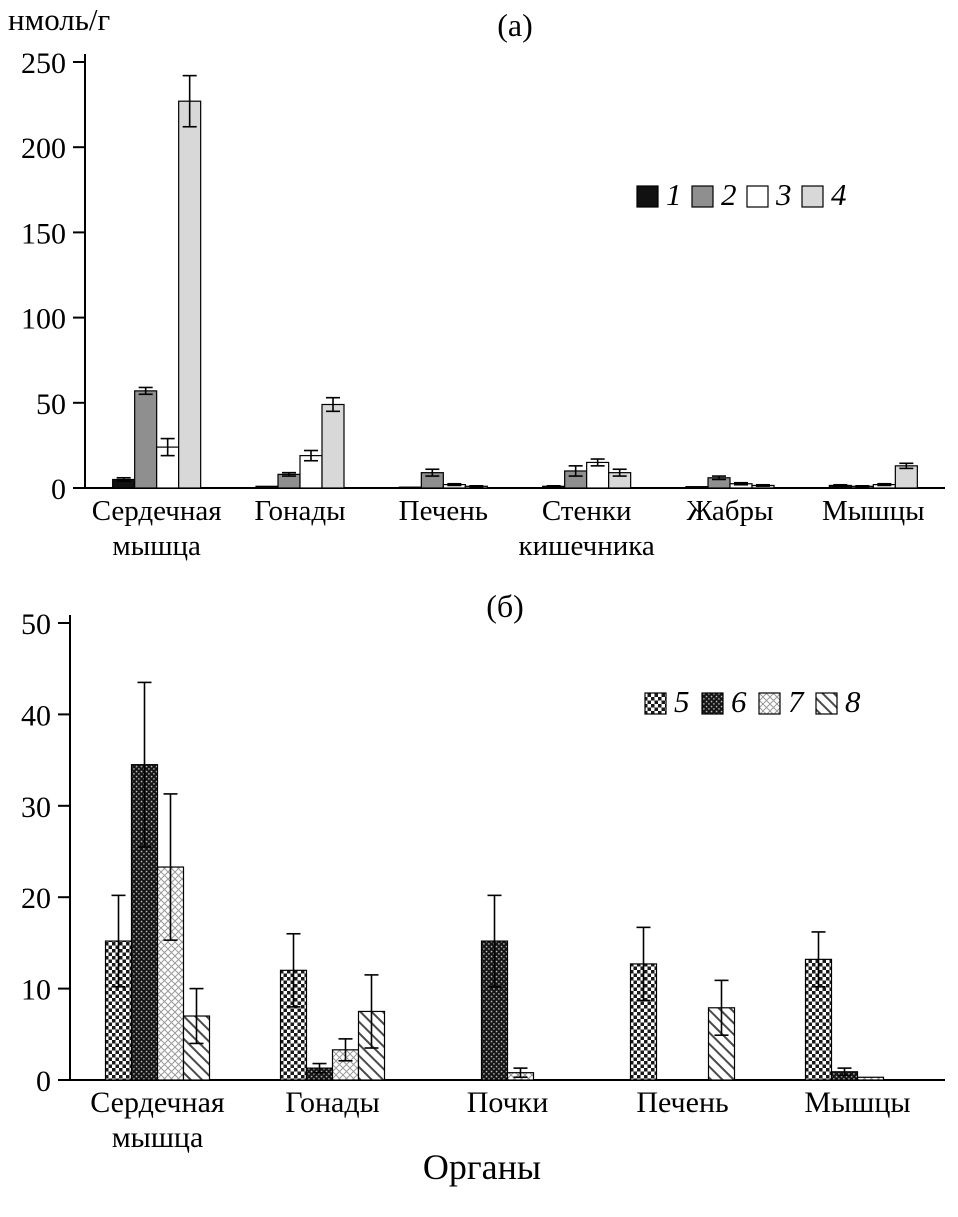 The image size is (958, 1217). What do you see at coordinates (853, 701) in the screenshot?
I see `legend-label-8: 8` at bounding box center [853, 701].